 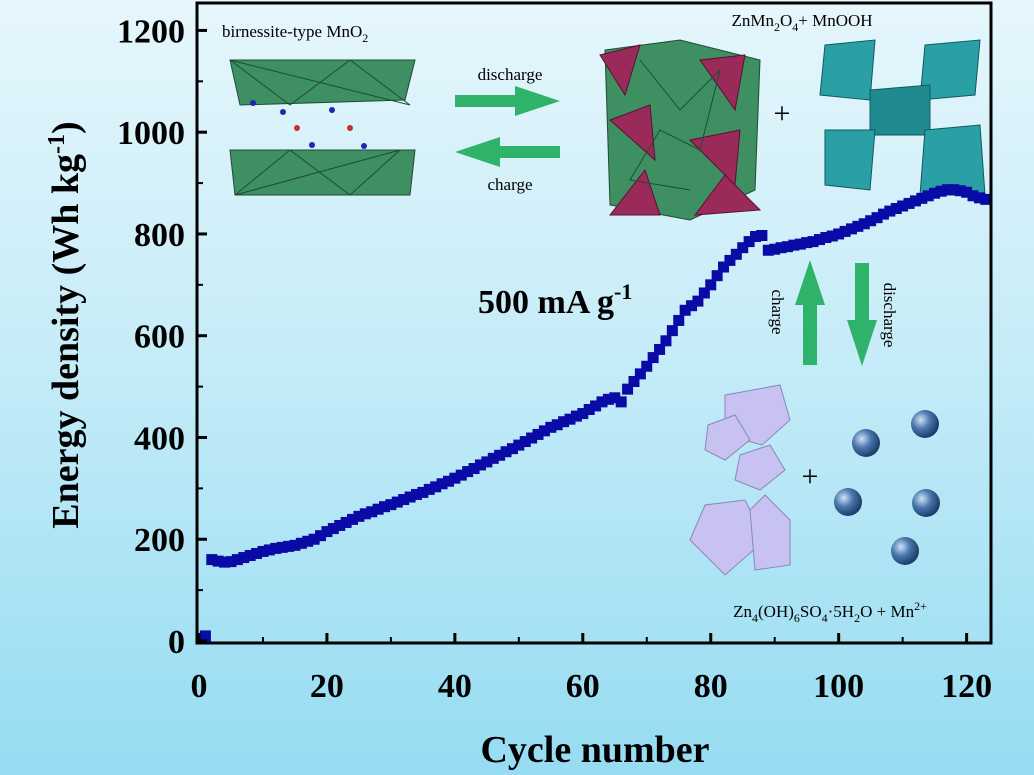 I want to click on birnessite-label: birnessite-type MnO2, so click(x=295, y=33).